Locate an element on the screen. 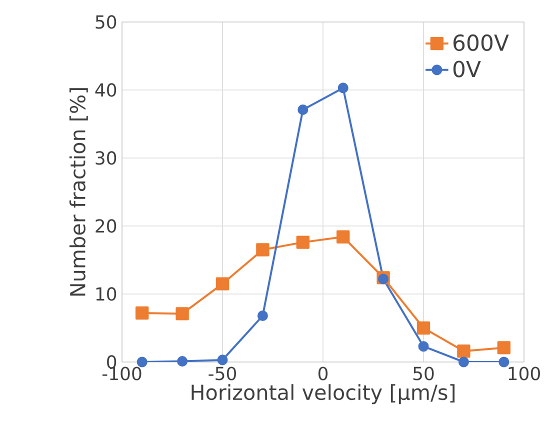  y-tick-label: 20 is located at coordinates (106, 226).